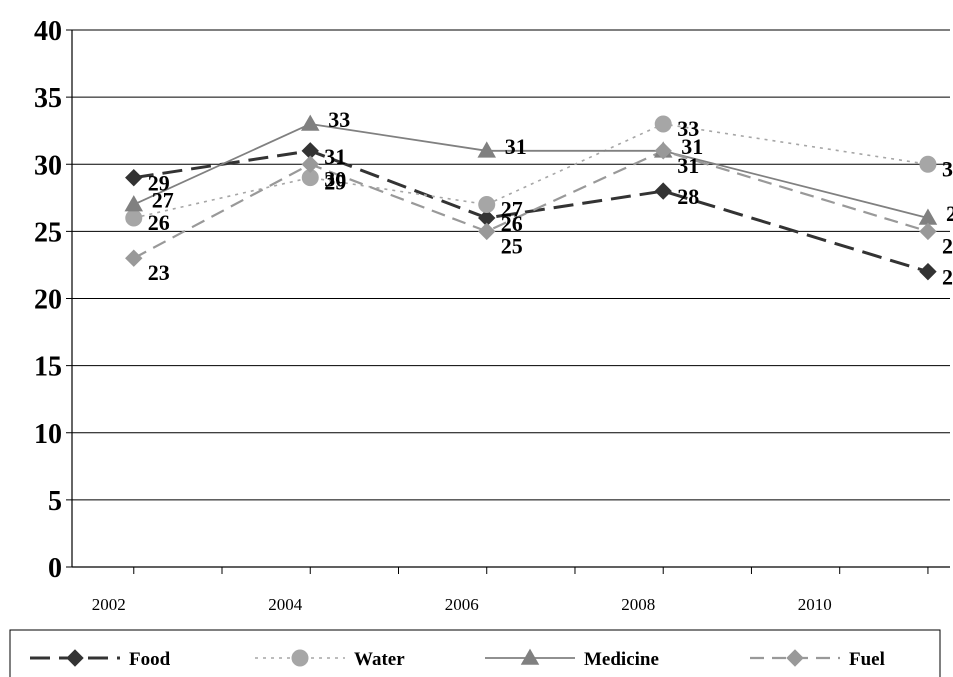 Image resolution: width=953 pixels, height=677 pixels. I want to click on data-label-water: 26, so click(159, 222).